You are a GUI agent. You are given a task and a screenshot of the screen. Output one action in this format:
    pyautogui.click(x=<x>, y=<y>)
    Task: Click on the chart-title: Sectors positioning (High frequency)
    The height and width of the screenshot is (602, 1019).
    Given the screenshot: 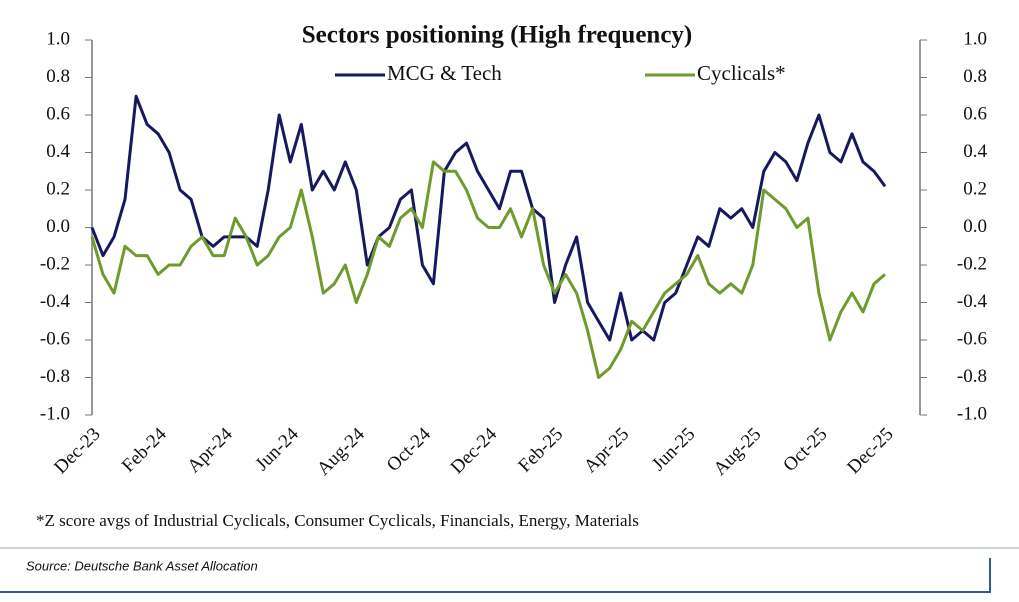 What is the action you would take?
    pyautogui.click(x=497, y=35)
    